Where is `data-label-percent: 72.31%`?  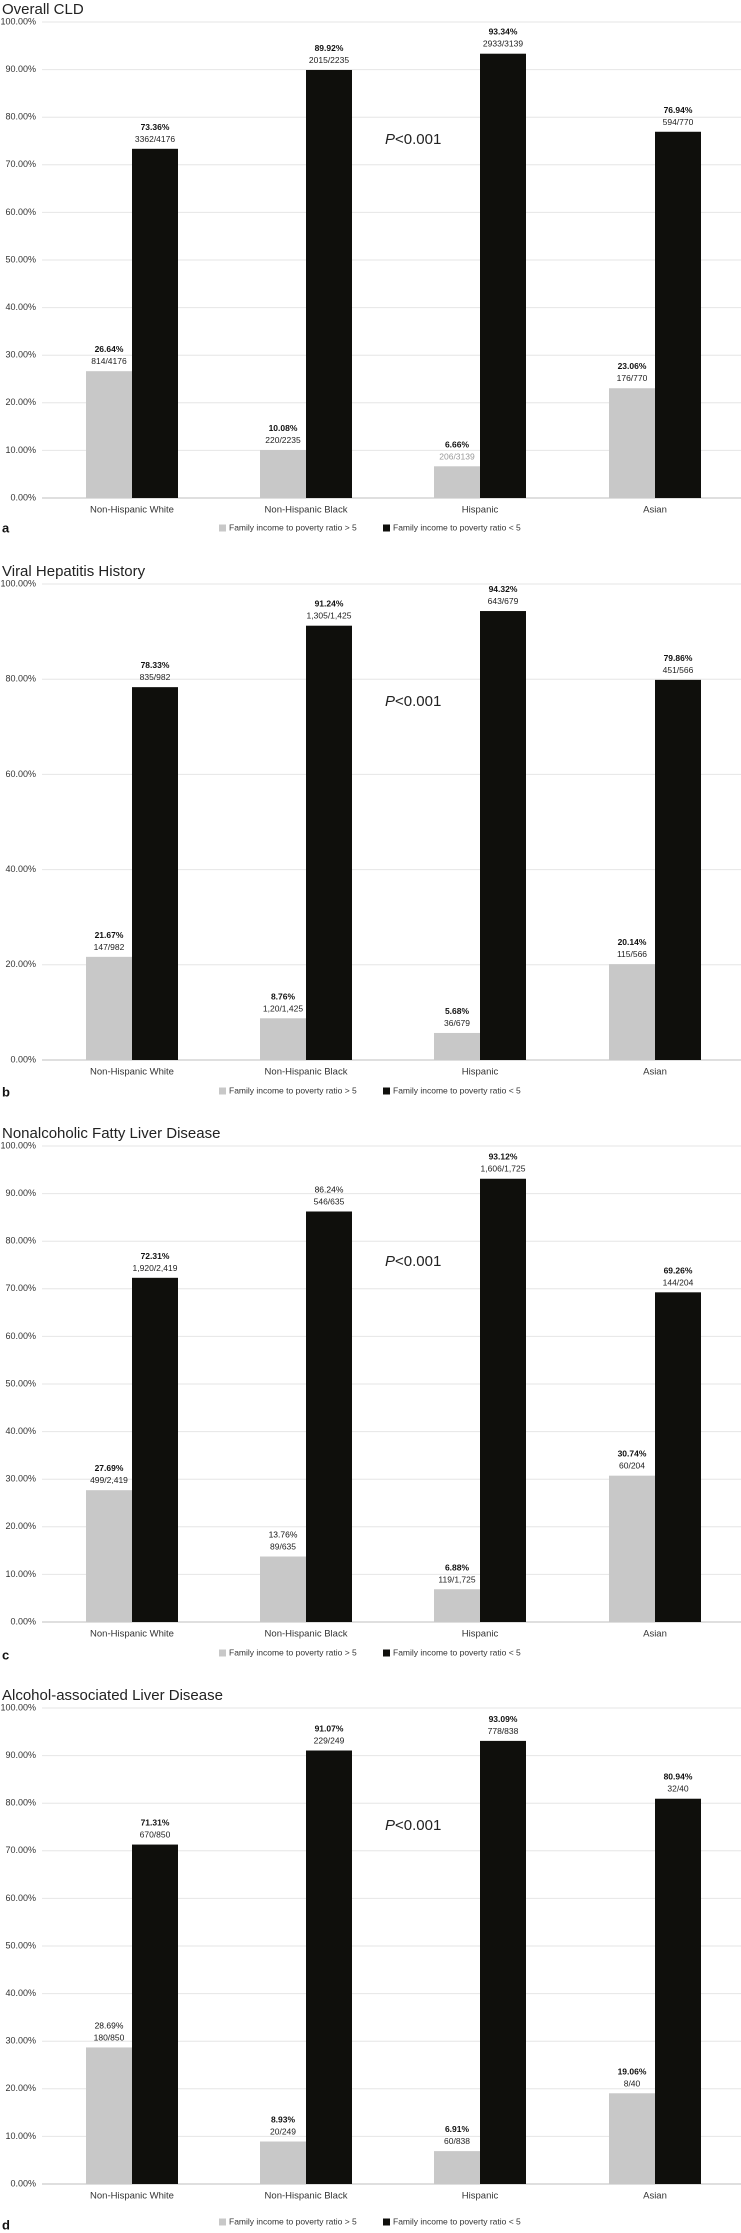
data-label-percent: 72.31% is located at coordinates (155, 1256).